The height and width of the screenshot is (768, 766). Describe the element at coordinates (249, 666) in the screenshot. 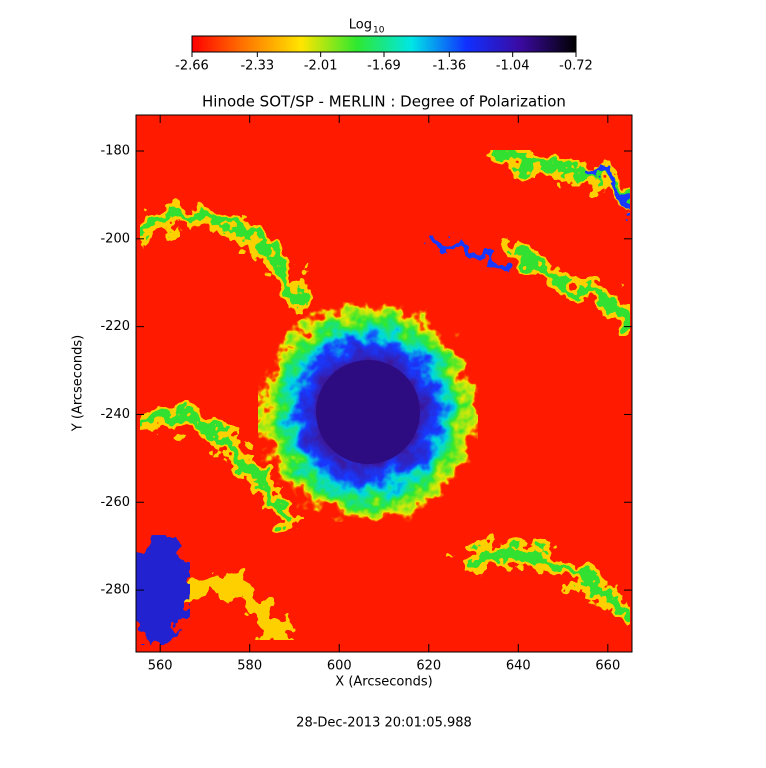

I see `x-tick-label: 580` at that location.